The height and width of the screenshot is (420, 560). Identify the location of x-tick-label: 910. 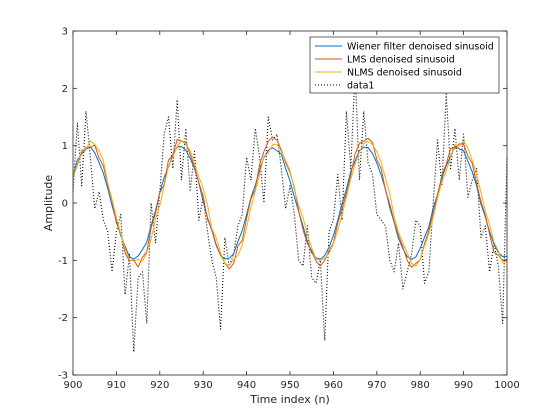
(116, 385).